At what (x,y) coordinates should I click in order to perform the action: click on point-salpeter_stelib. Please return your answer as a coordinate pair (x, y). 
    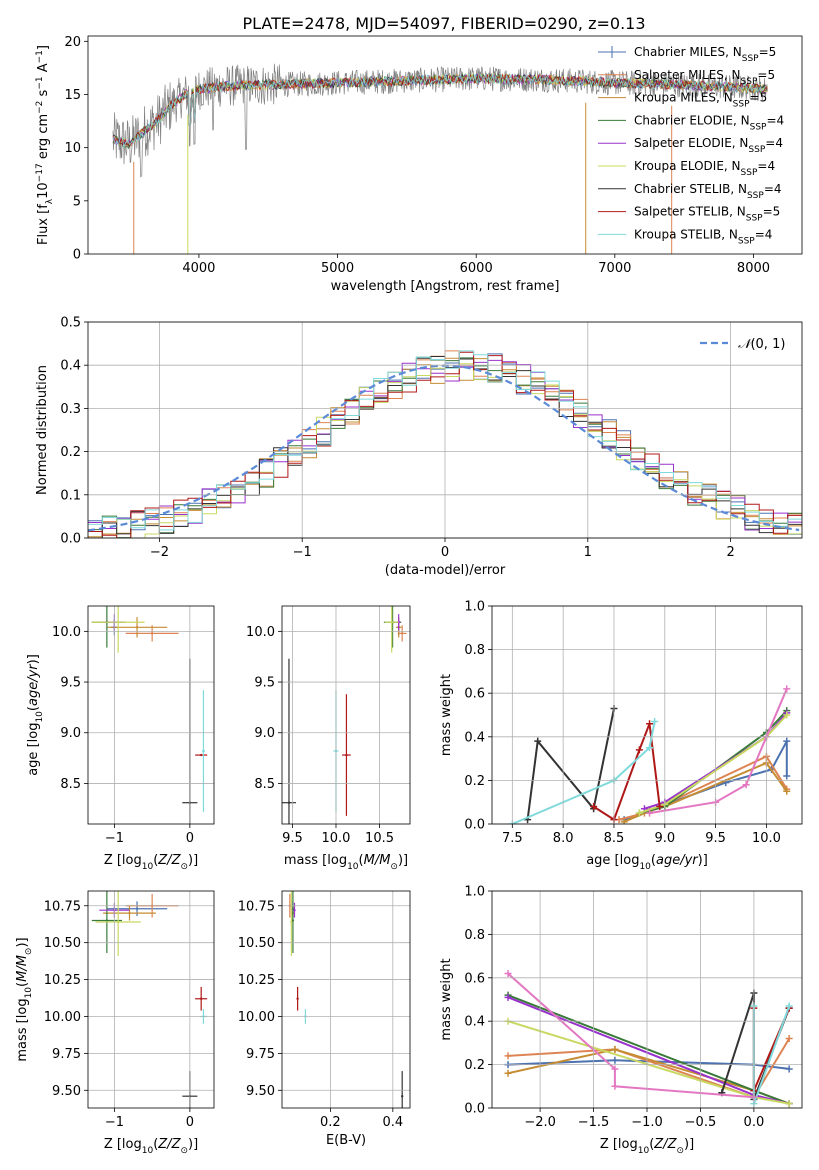
    Looking at the image, I should click on (346, 755).